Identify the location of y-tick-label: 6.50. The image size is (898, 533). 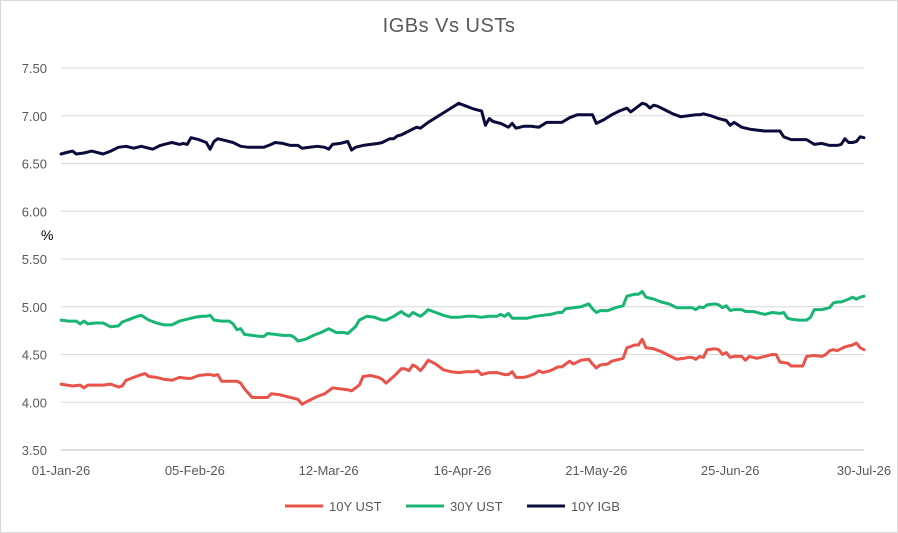
(34, 164).